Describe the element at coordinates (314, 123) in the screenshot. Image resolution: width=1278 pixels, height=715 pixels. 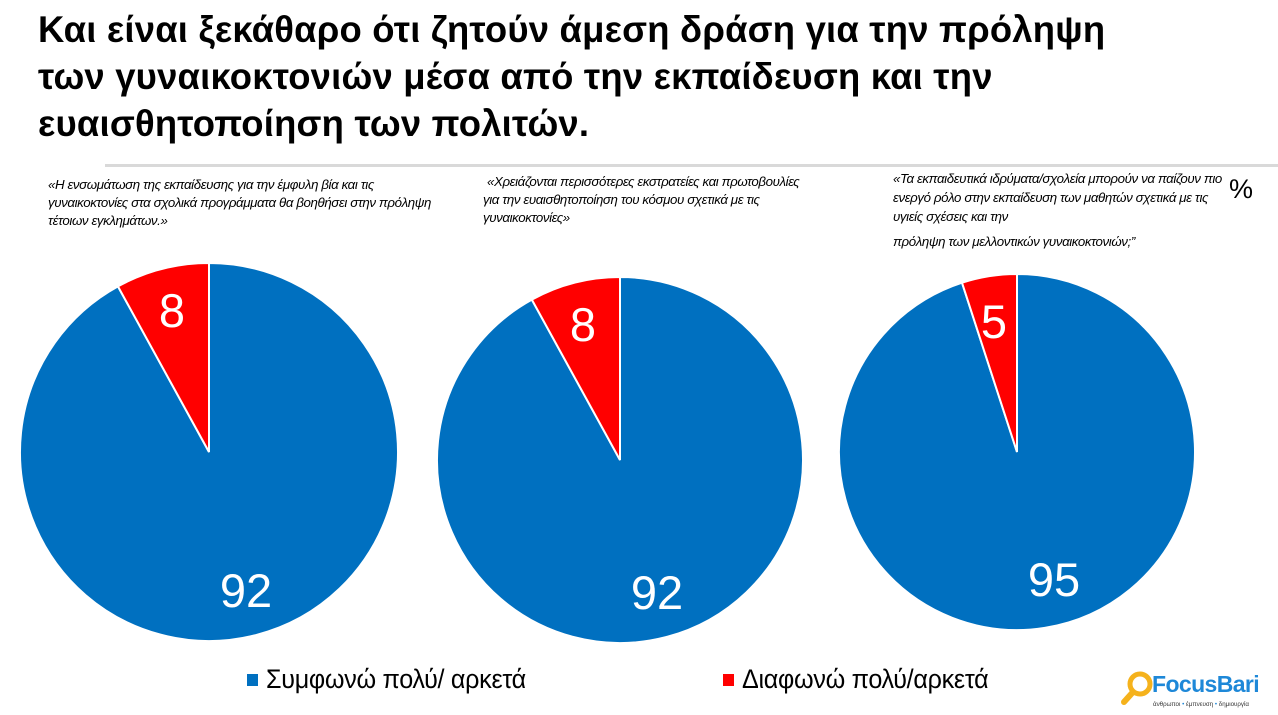
I see `title-line-3: ευαισθητοποίηση των πολιτών.` at that location.